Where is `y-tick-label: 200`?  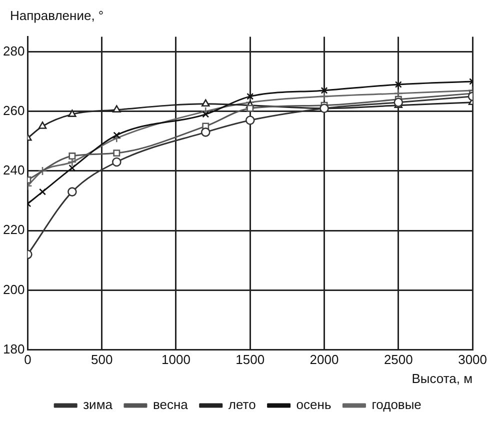 y-tick-label: 200 is located at coordinates (13, 289).